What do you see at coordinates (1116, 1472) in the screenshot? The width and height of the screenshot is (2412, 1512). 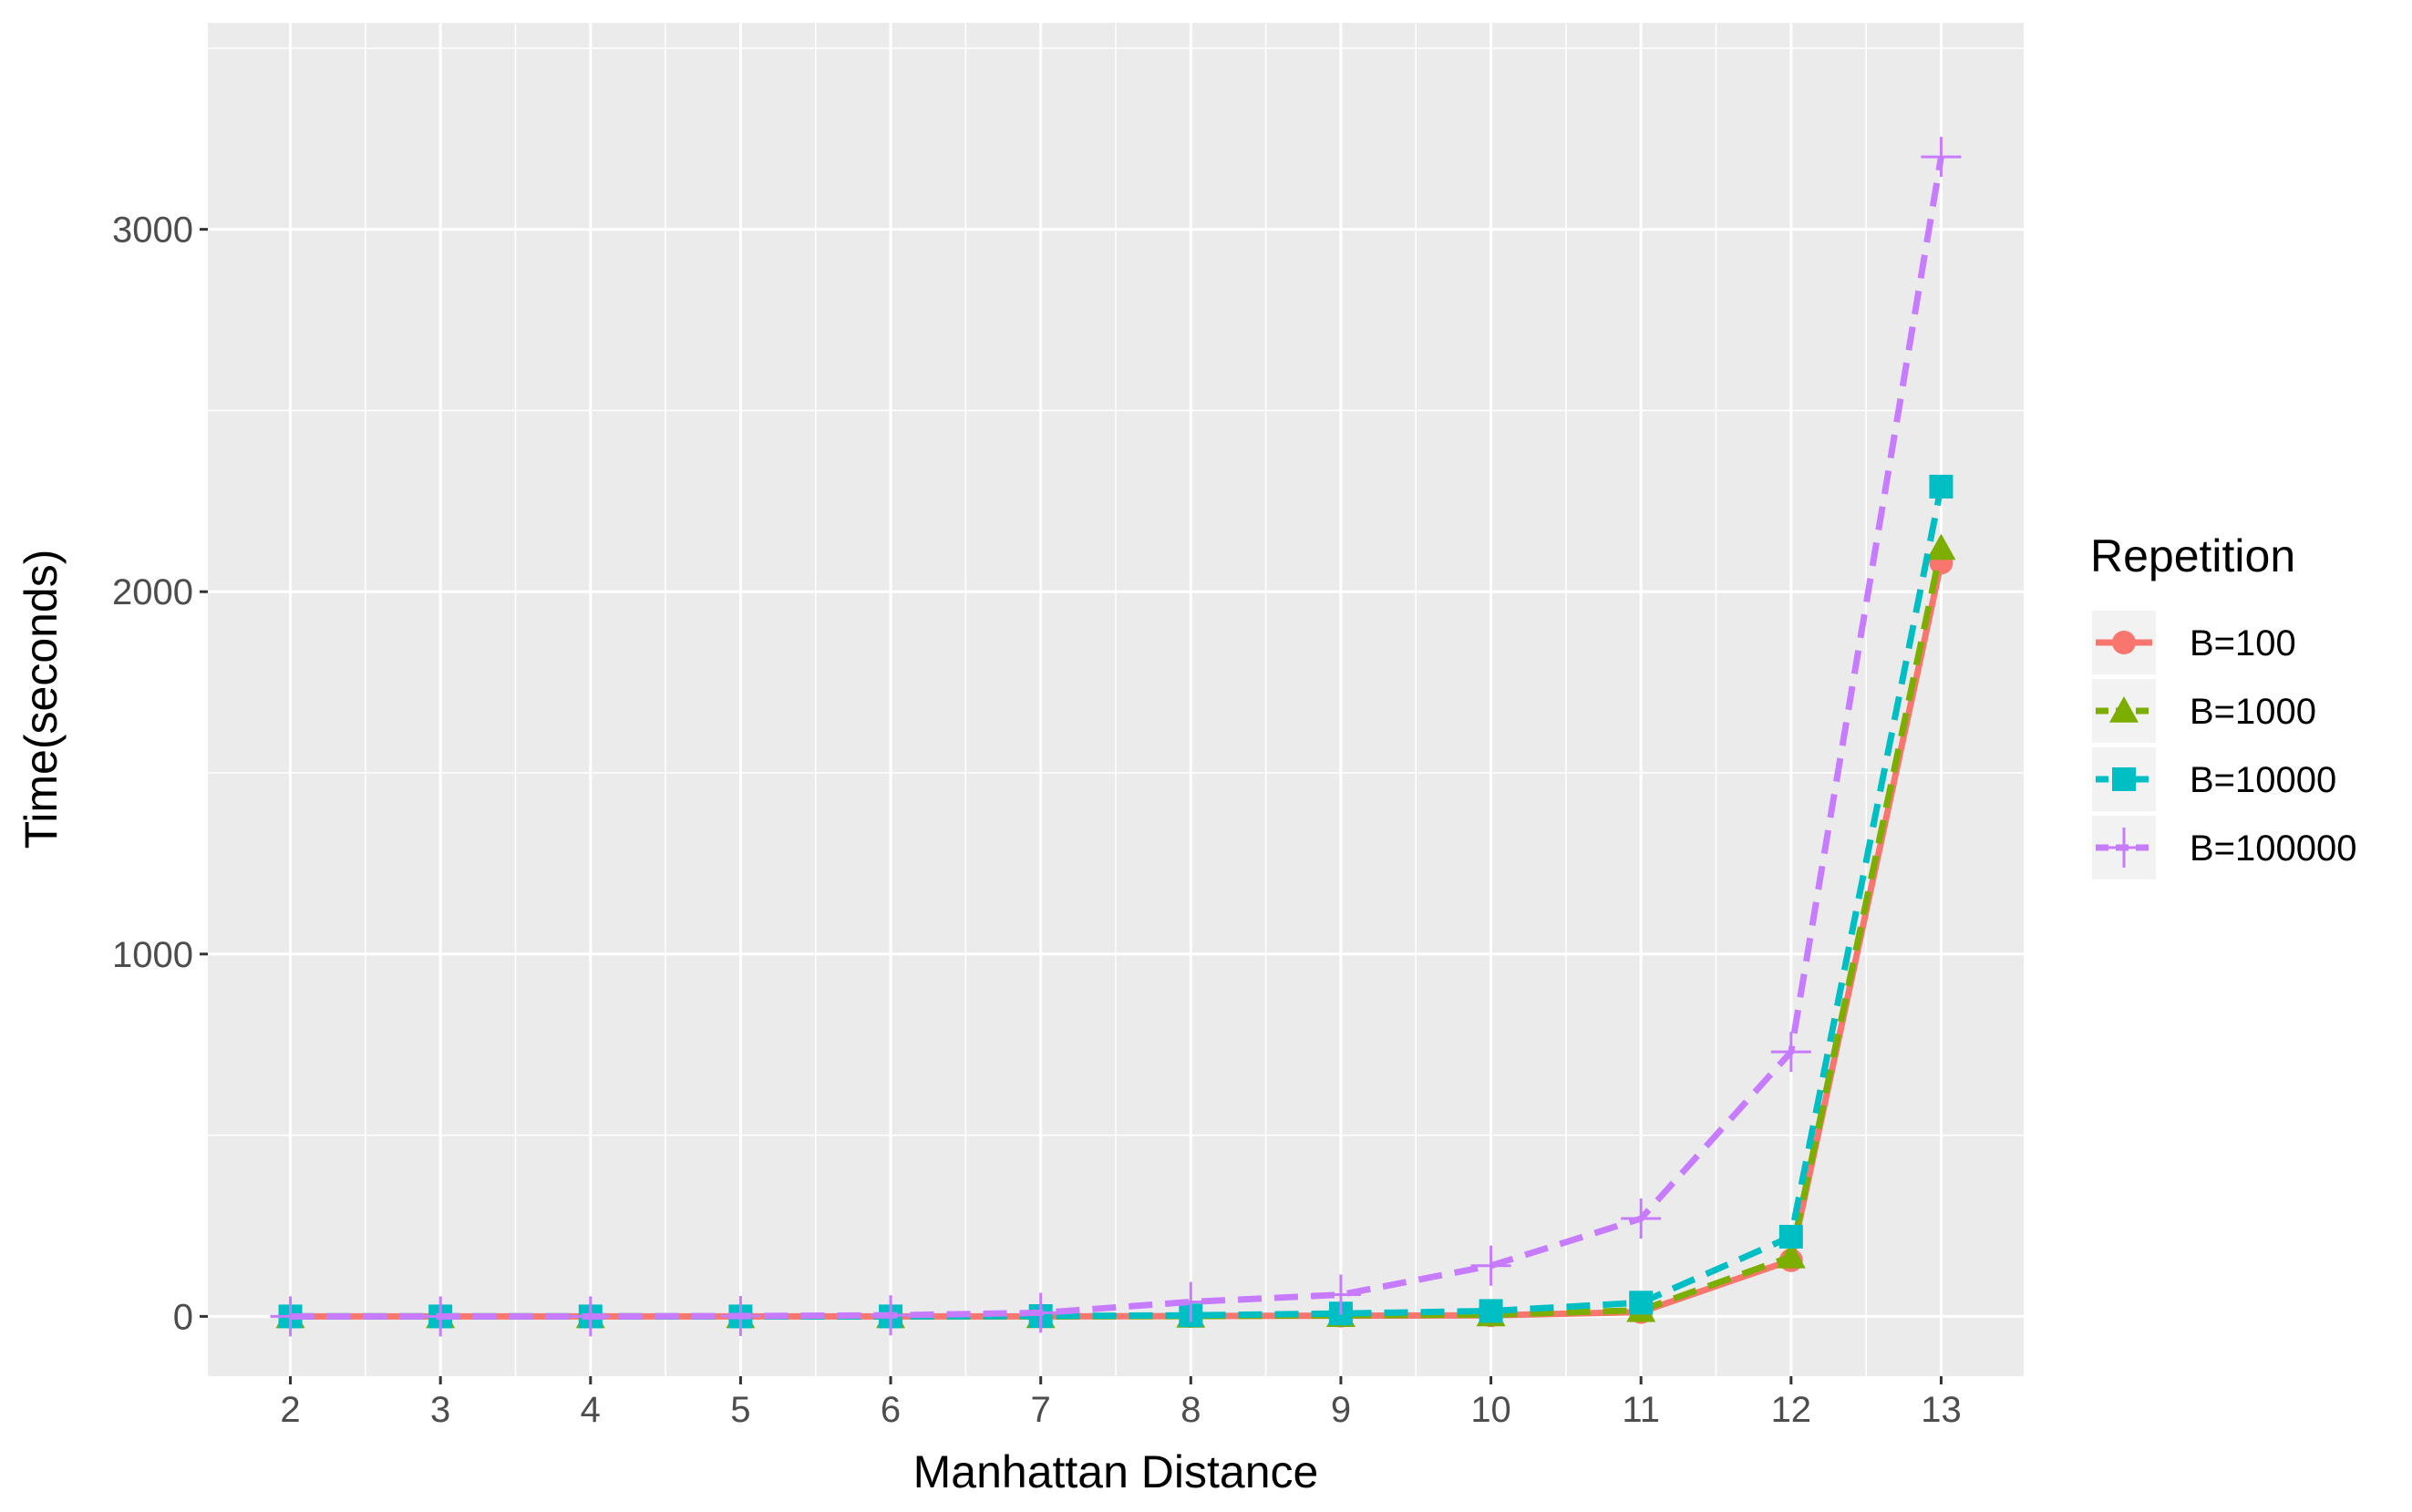 I see `x-axis-title: Manhattan Distance` at bounding box center [1116, 1472].